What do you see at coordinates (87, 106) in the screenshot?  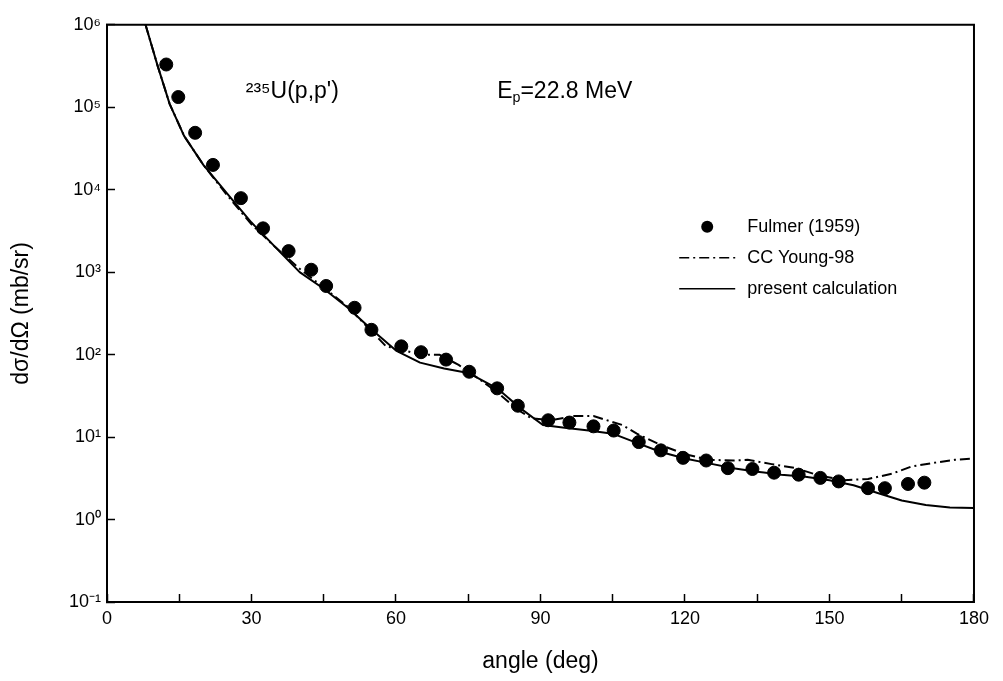 I see `y-tick-label: 10⁵` at bounding box center [87, 106].